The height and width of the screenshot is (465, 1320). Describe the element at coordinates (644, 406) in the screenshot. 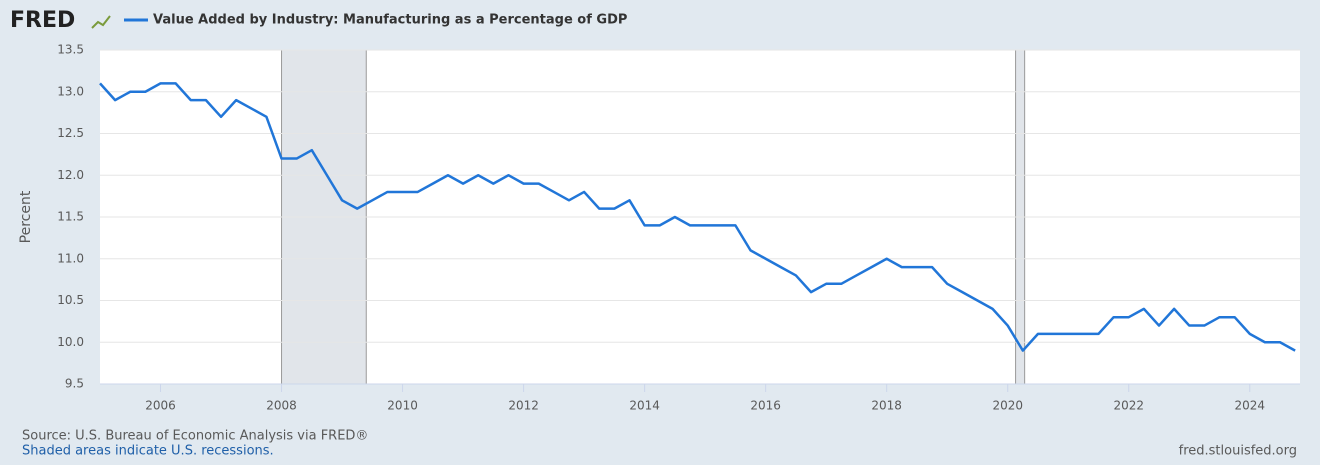

I see `x-tick-label: 2014` at that location.